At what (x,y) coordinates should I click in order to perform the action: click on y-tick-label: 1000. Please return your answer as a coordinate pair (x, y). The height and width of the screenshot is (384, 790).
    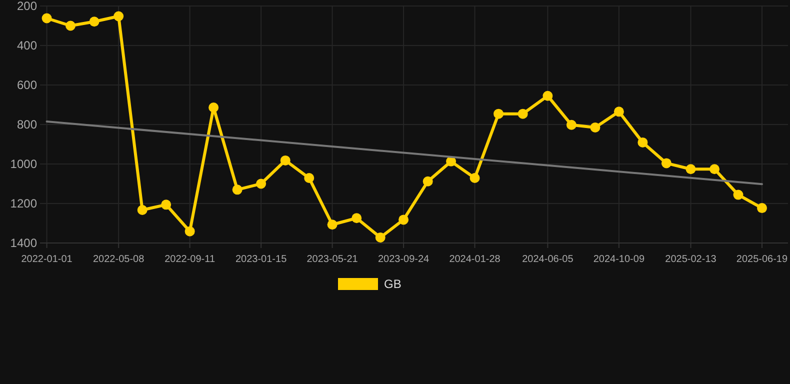
    Looking at the image, I should click on (24, 164).